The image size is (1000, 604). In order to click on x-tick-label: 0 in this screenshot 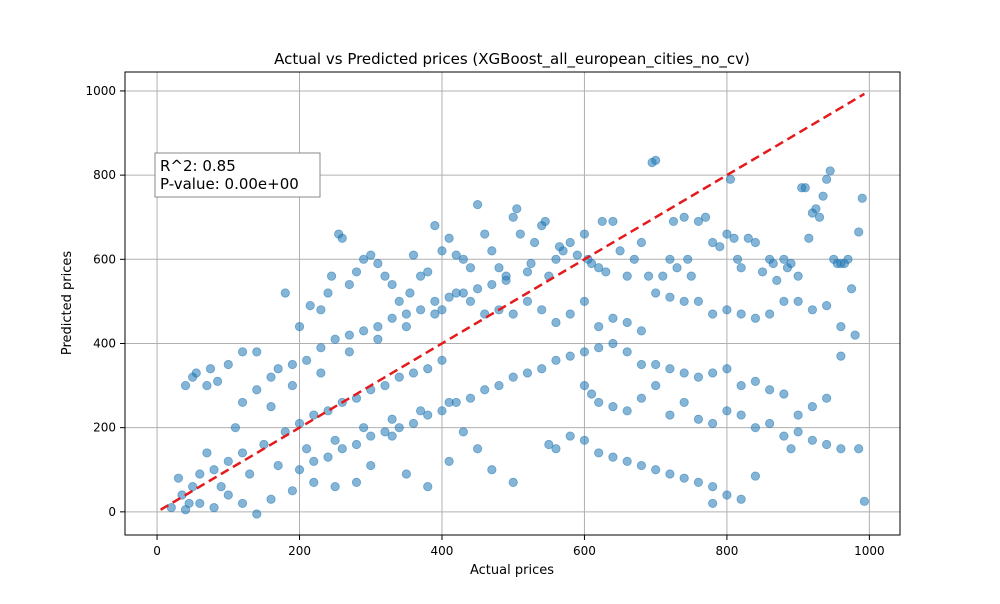, I will do `click(157, 551)`.